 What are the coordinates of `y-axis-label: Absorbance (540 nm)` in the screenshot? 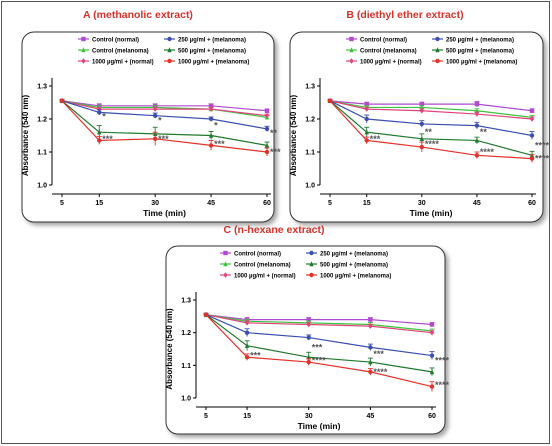 It's located at (25, 135).